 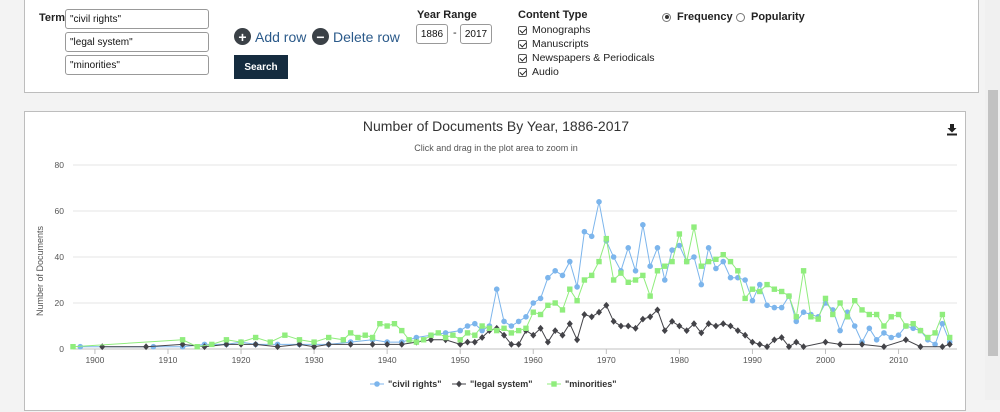 I want to click on add-row-button: + Add row, so click(x=270, y=36).